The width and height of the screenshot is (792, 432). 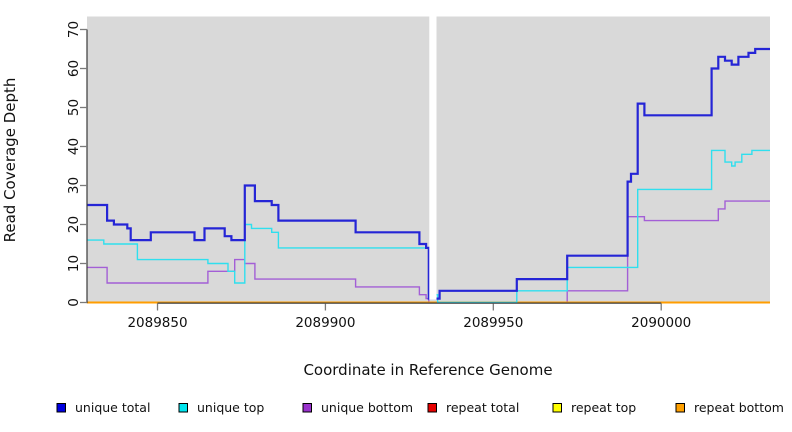 What do you see at coordinates (157, 323) in the screenshot?
I see `x-tick-label: 2089850` at bounding box center [157, 323].